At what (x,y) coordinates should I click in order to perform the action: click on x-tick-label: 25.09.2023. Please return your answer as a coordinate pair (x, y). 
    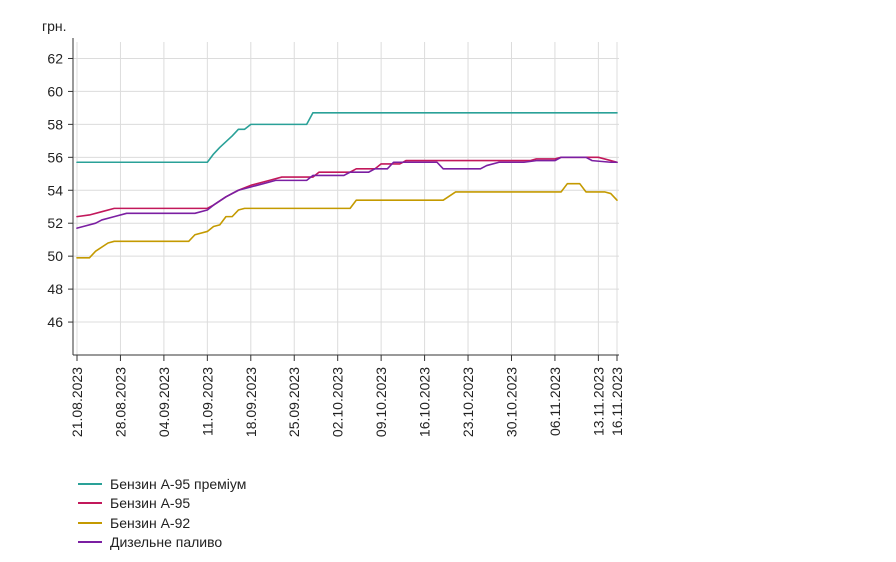
    Looking at the image, I should click on (294, 402).